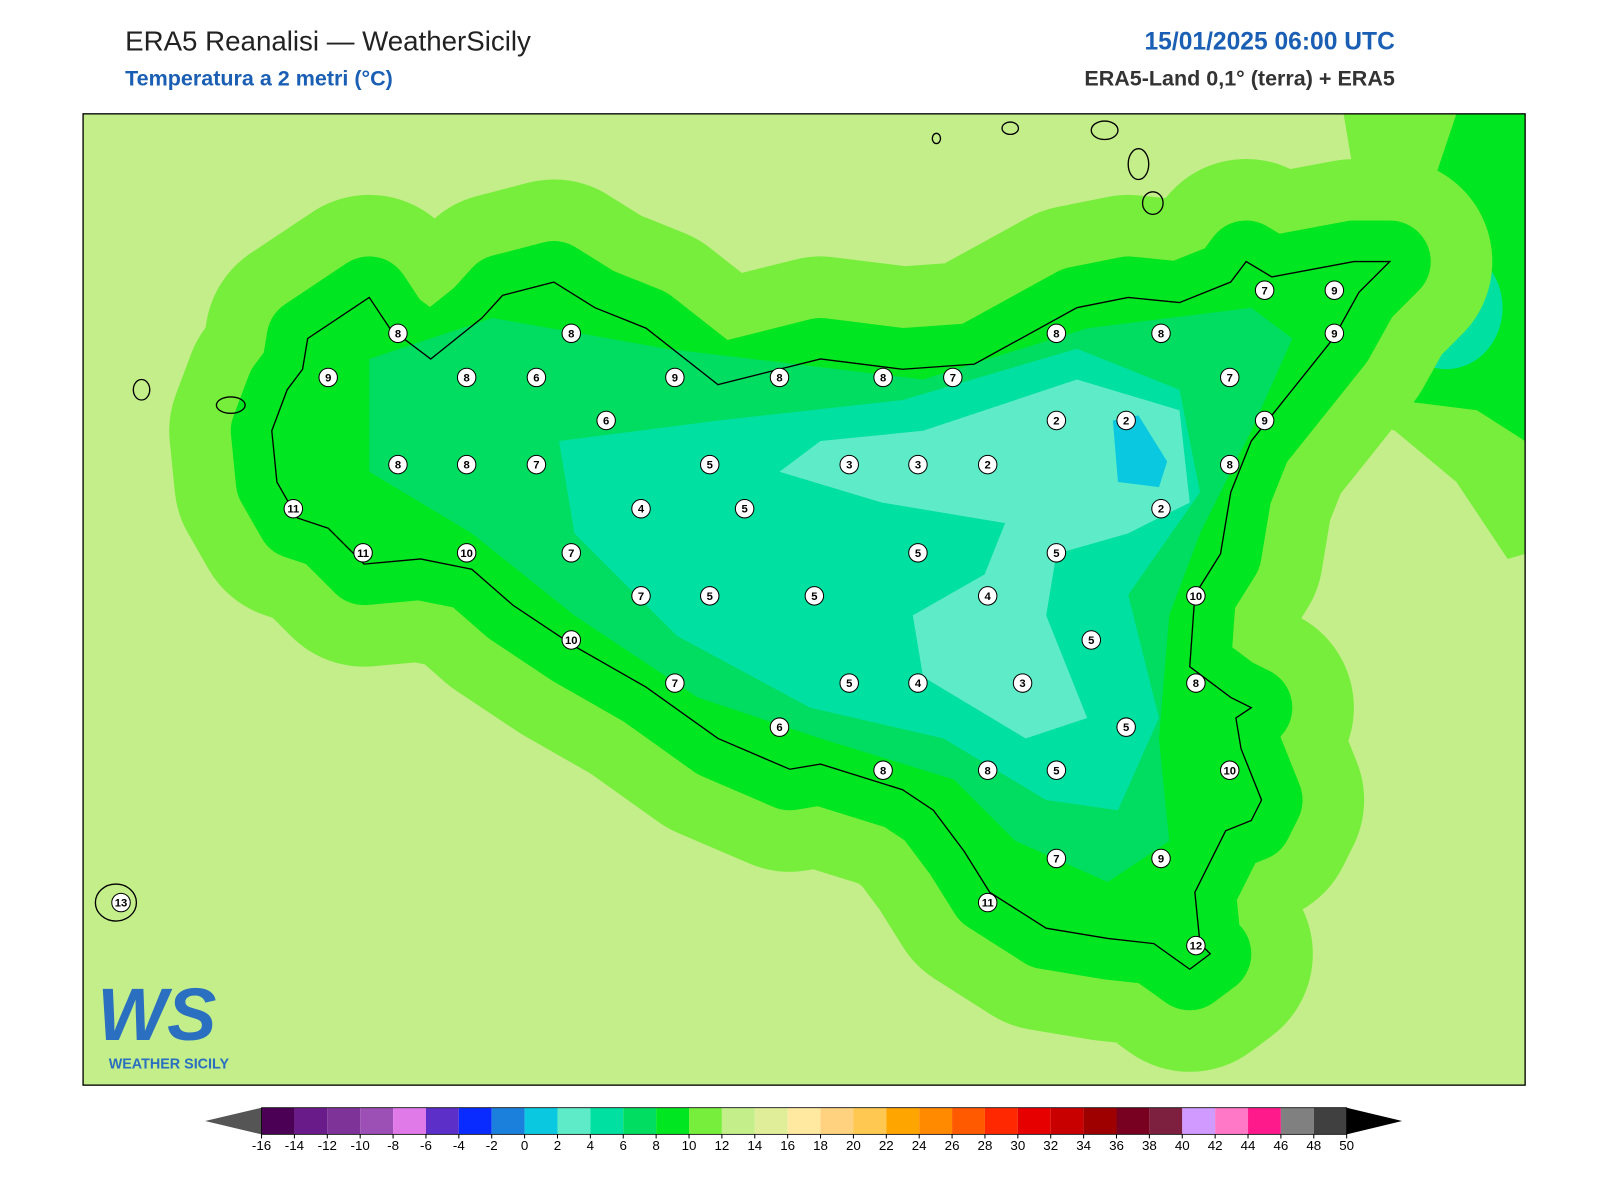 The image size is (1600, 1200). Describe the element at coordinates (1239, 79) in the screenshot. I see `source: ERA5-Land 0,1° (terra) + ERA5` at that location.